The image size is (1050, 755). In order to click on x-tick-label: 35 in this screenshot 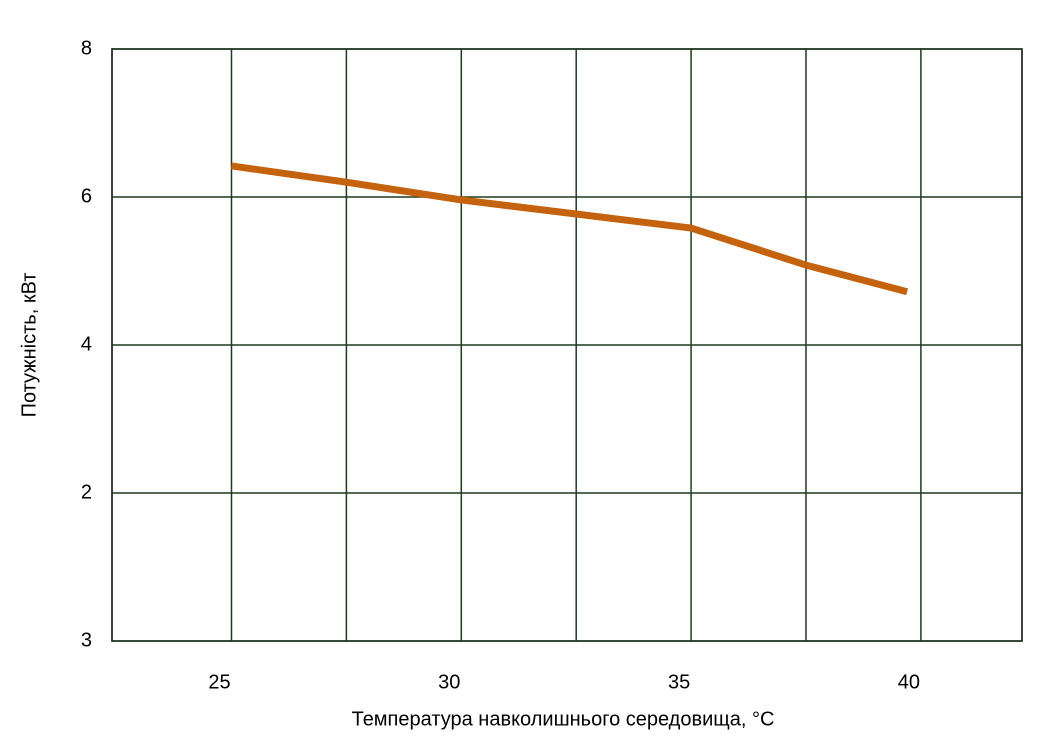, I will do `click(679, 682)`.